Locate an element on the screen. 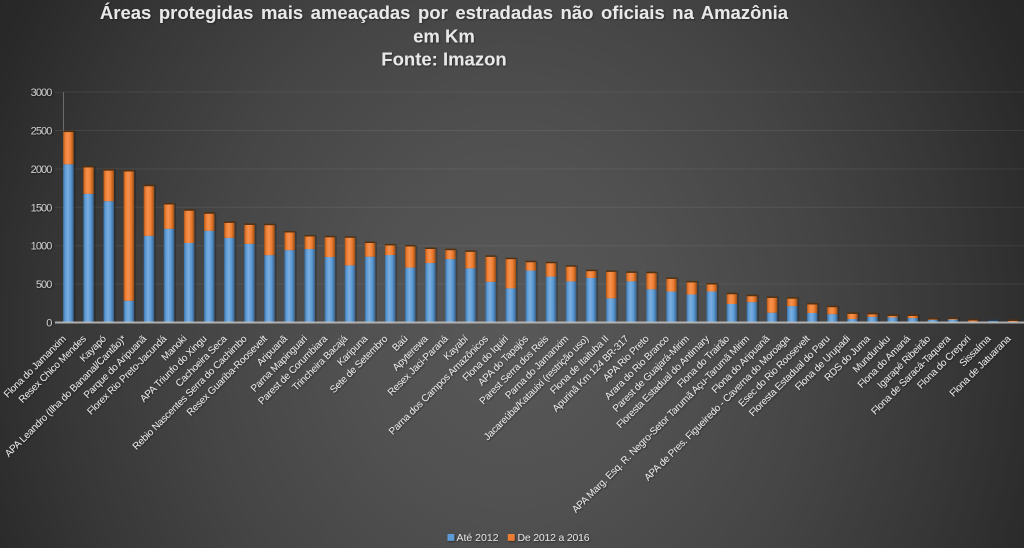  svg-text: 1000 is located at coordinates (42, 247).